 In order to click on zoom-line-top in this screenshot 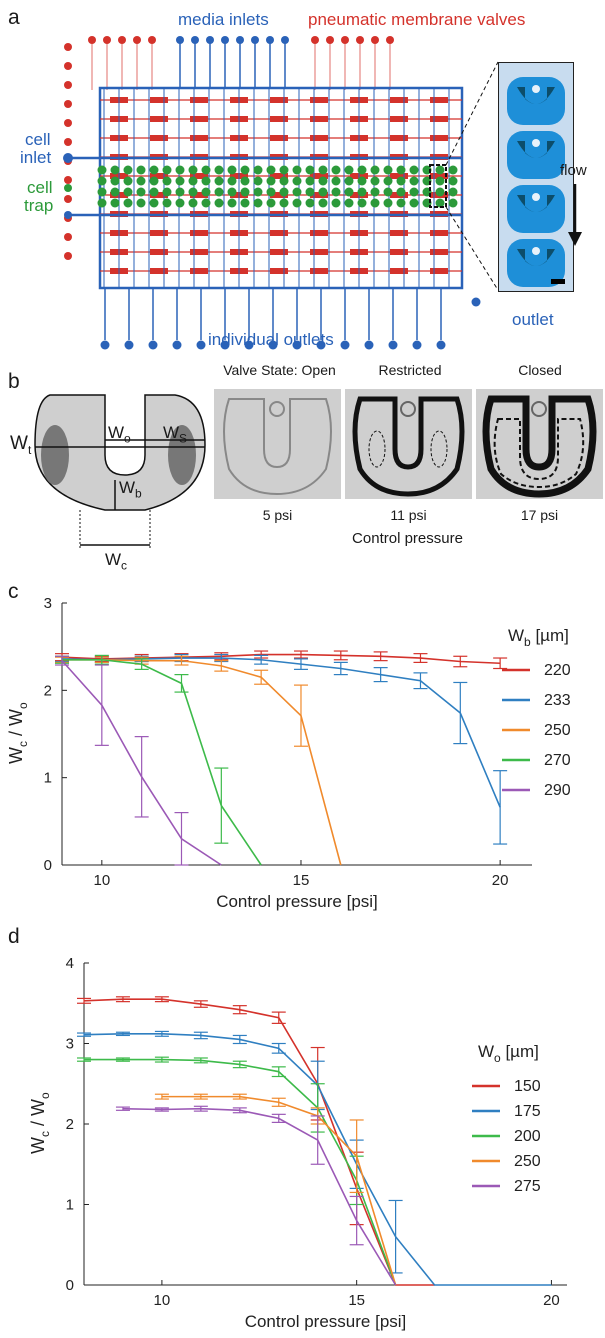, I will do `click(472, 113)`.